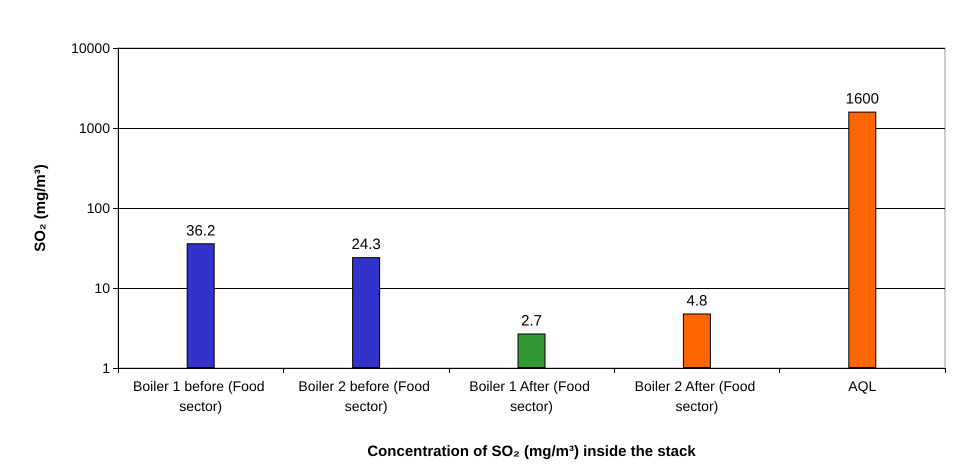 This screenshot has height=470, width=962. I want to click on data-label: 24.3, so click(366, 245).